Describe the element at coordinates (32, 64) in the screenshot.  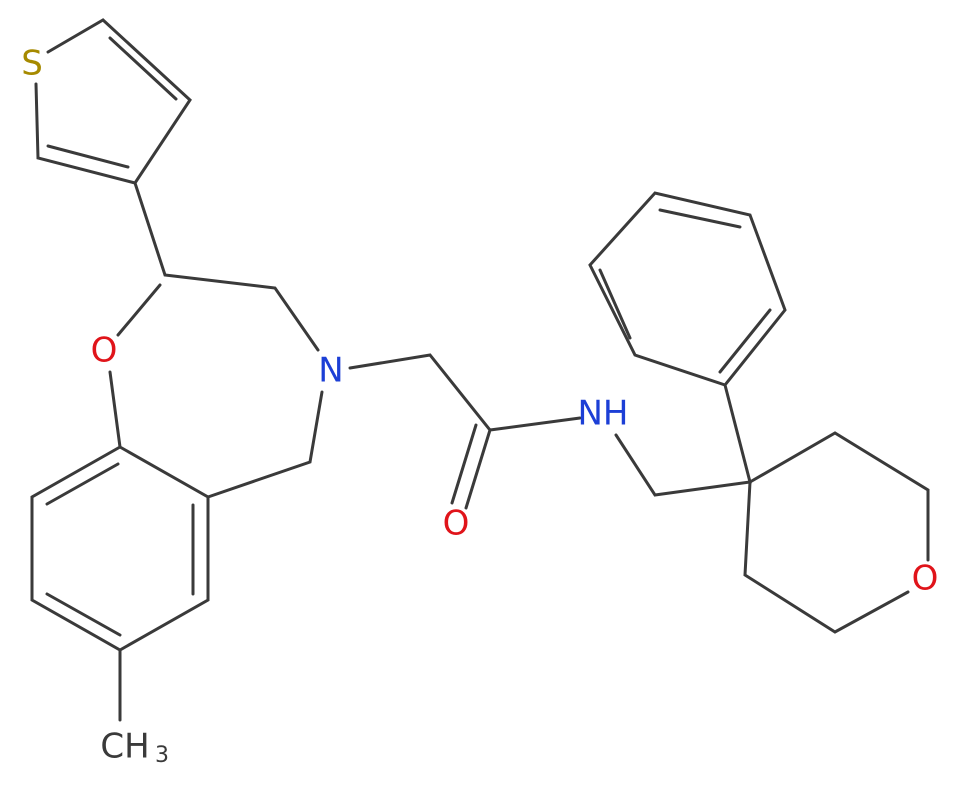
I see `atom-label: S` at that location.